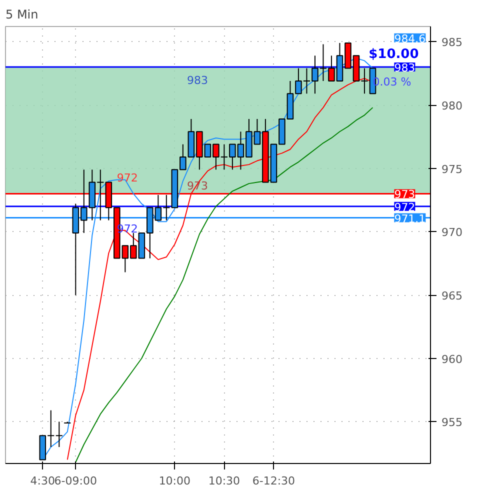 Image resolution: width=496 pixels, height=496 pixels. Describe the element at coordinates (452, 359) in the screenshot. I see `y-tick-label: 960` at that location.